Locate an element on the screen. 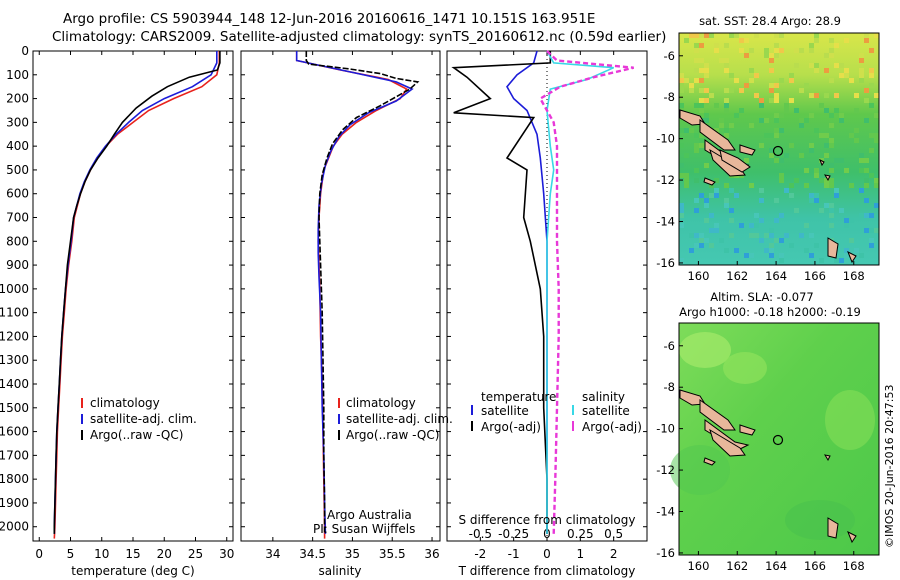 This screenshot has height=580, width=900. s-tick-label: 0.25 is located at coordinates (580, 534).